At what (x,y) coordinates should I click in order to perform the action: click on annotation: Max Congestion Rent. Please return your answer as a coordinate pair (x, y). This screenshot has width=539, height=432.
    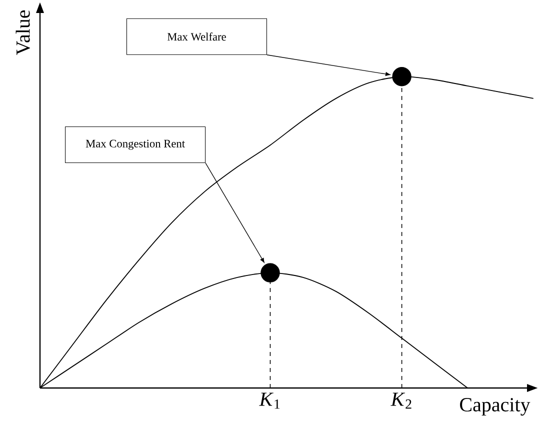
    Looking at the image, I should click on (135, 145).